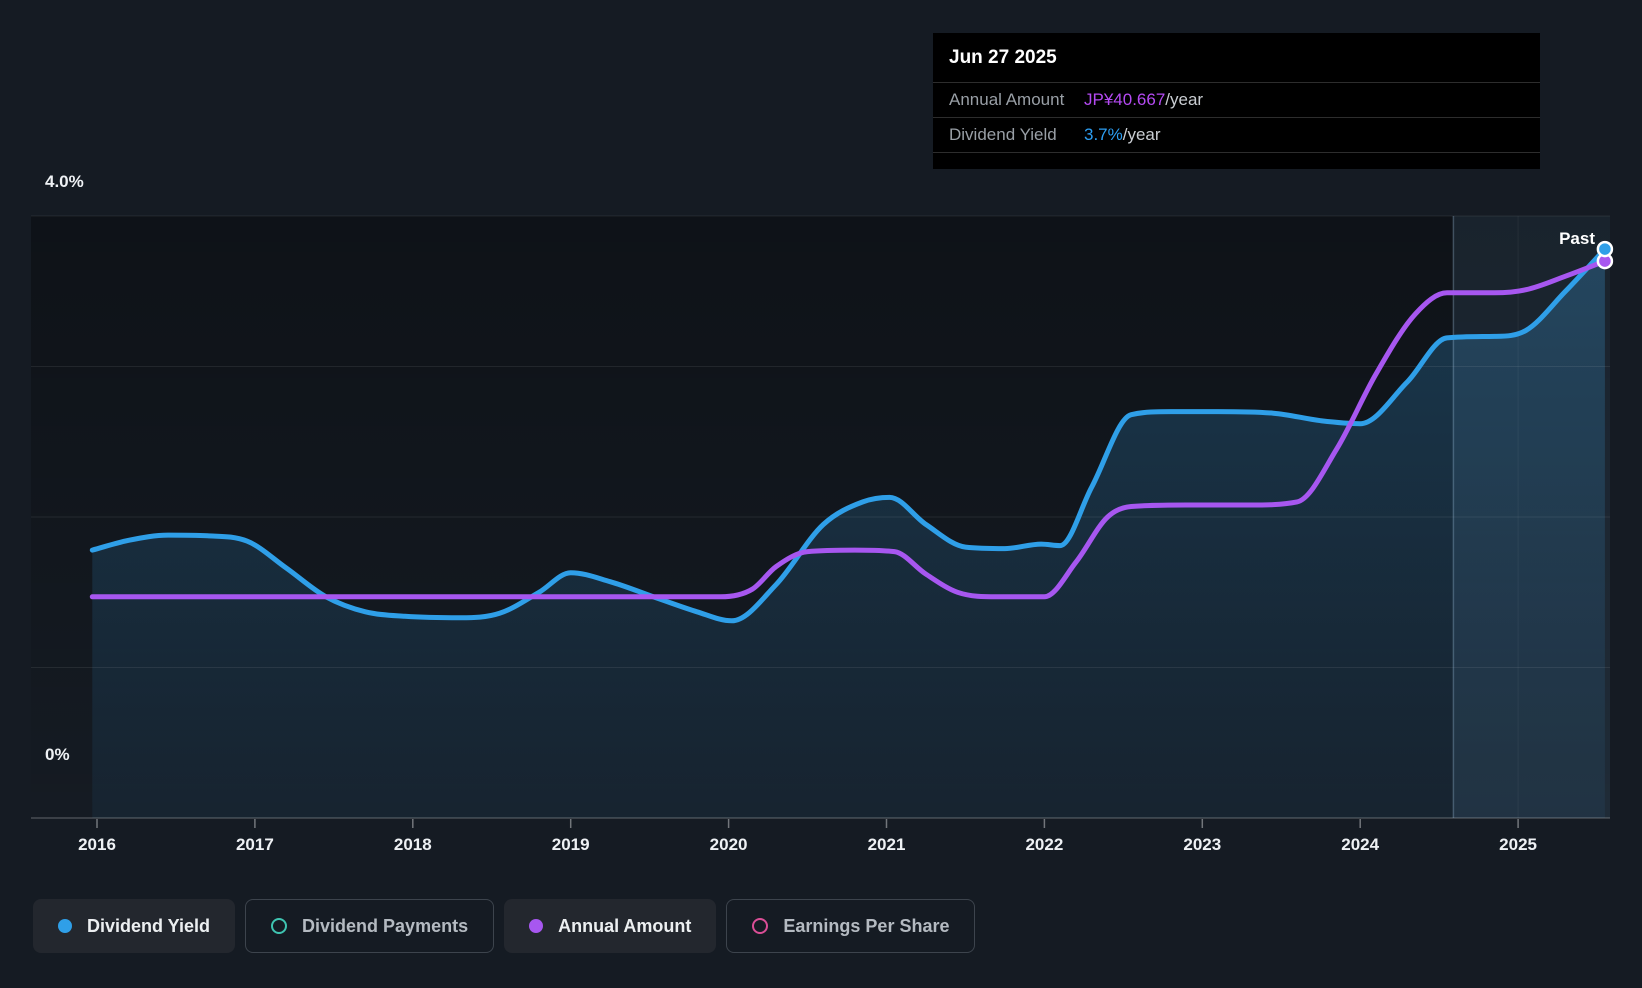 The width and height of the screenshot is (1642, 988). What do you see at coordinates (254, 844) in the screenshot?
I see `x-axis-label-2017: 2017` at bounding box center [254, 844].